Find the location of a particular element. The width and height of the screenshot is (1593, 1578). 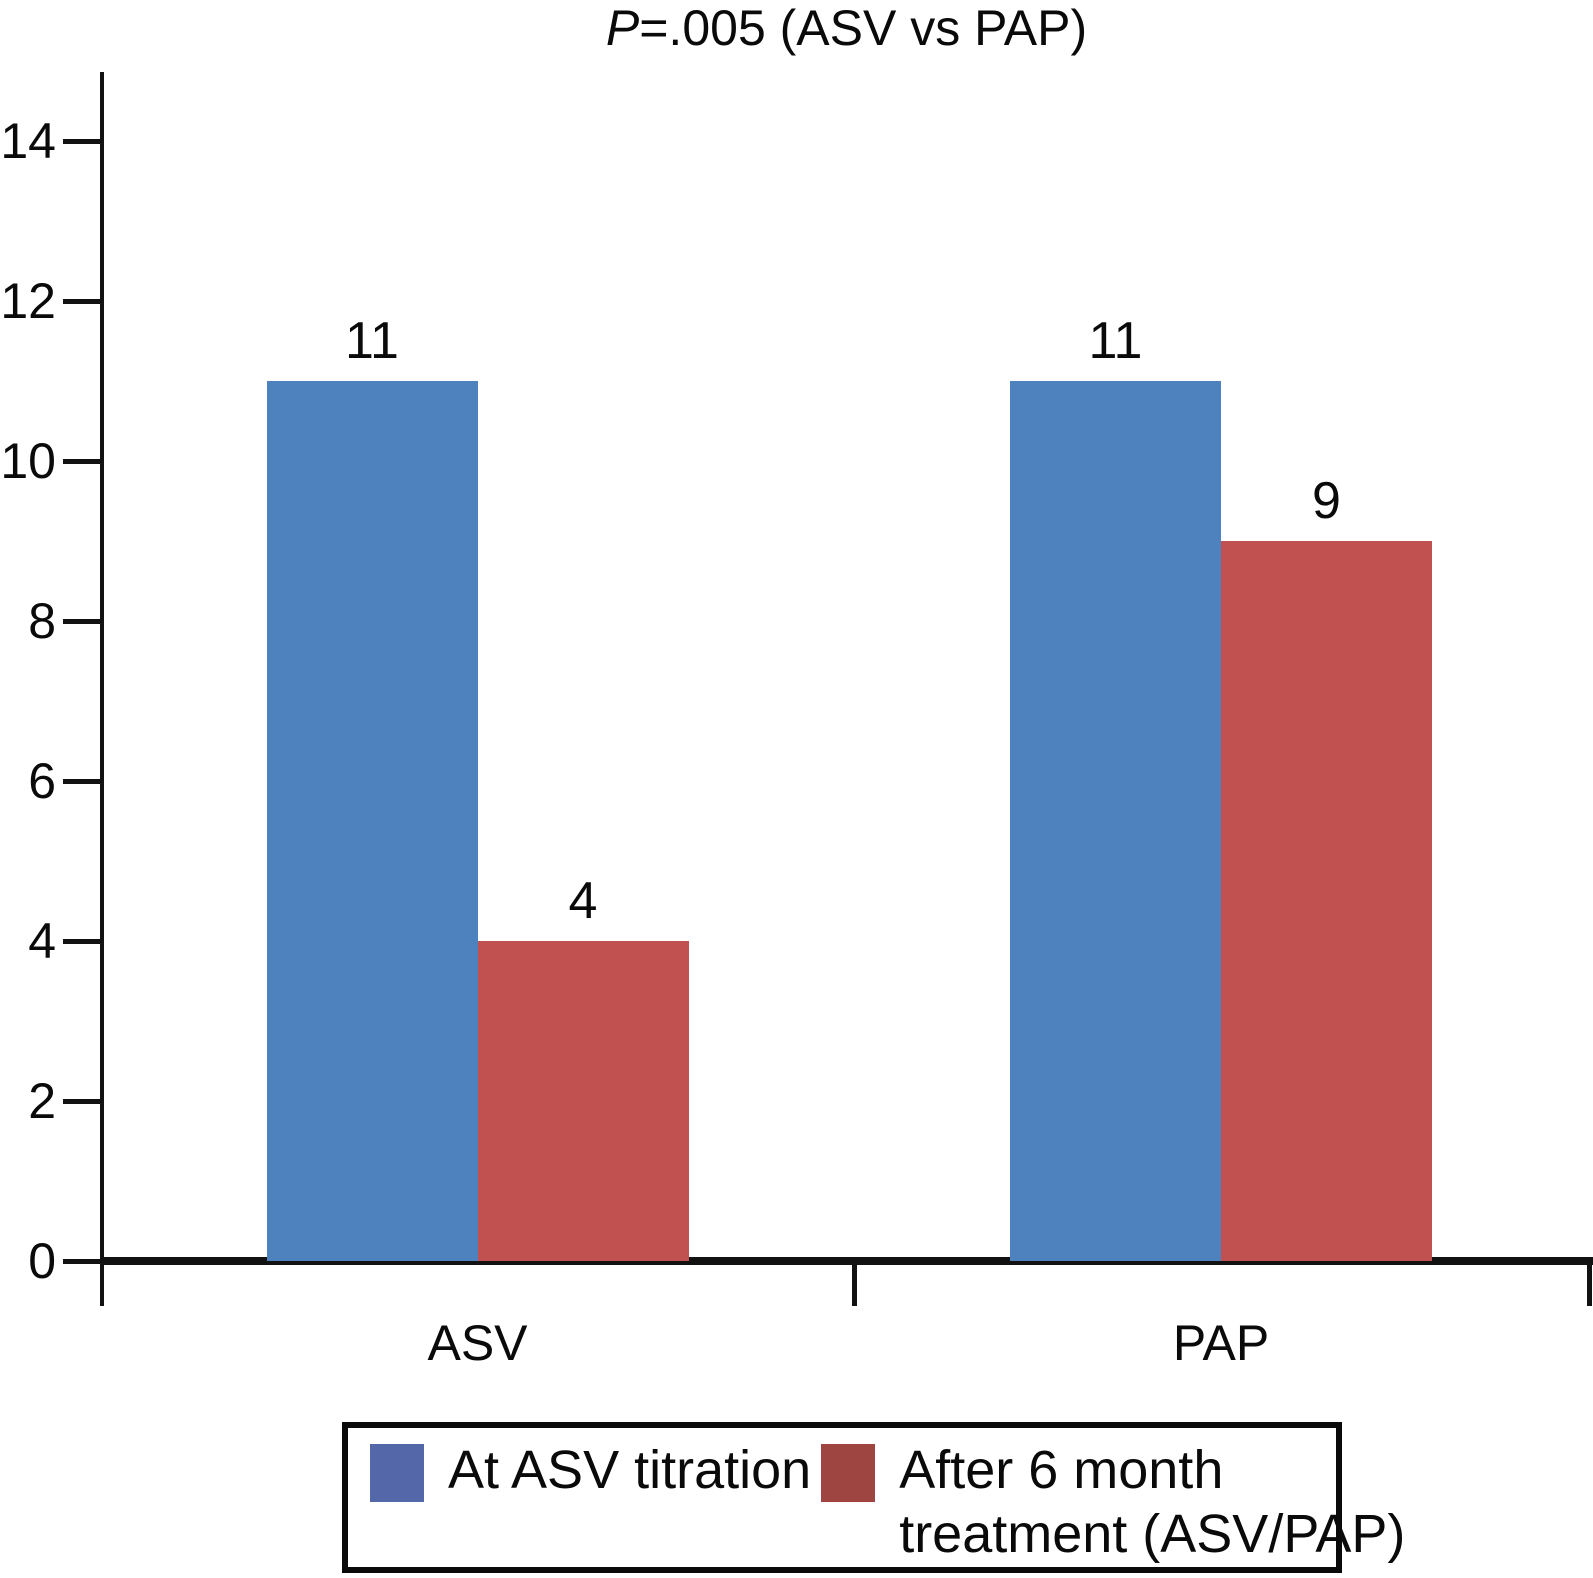

legend-item-label: At ASV titration is located at coordinates (629, 1470).